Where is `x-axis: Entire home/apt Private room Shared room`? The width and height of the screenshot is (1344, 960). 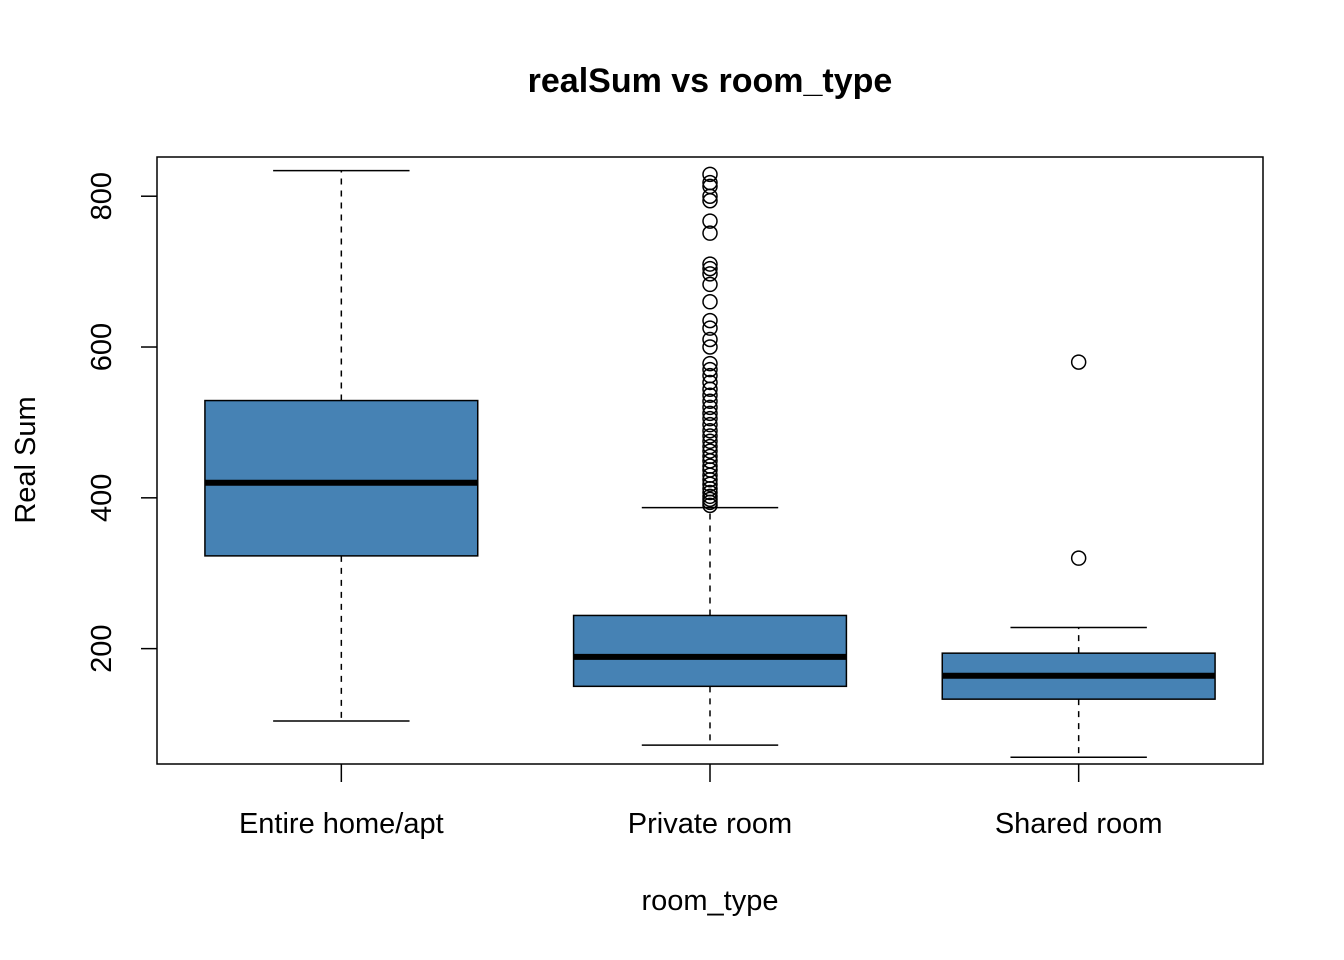 x-axis: Entire home/apt Private room Shared room is located at coordinates (701, 802).